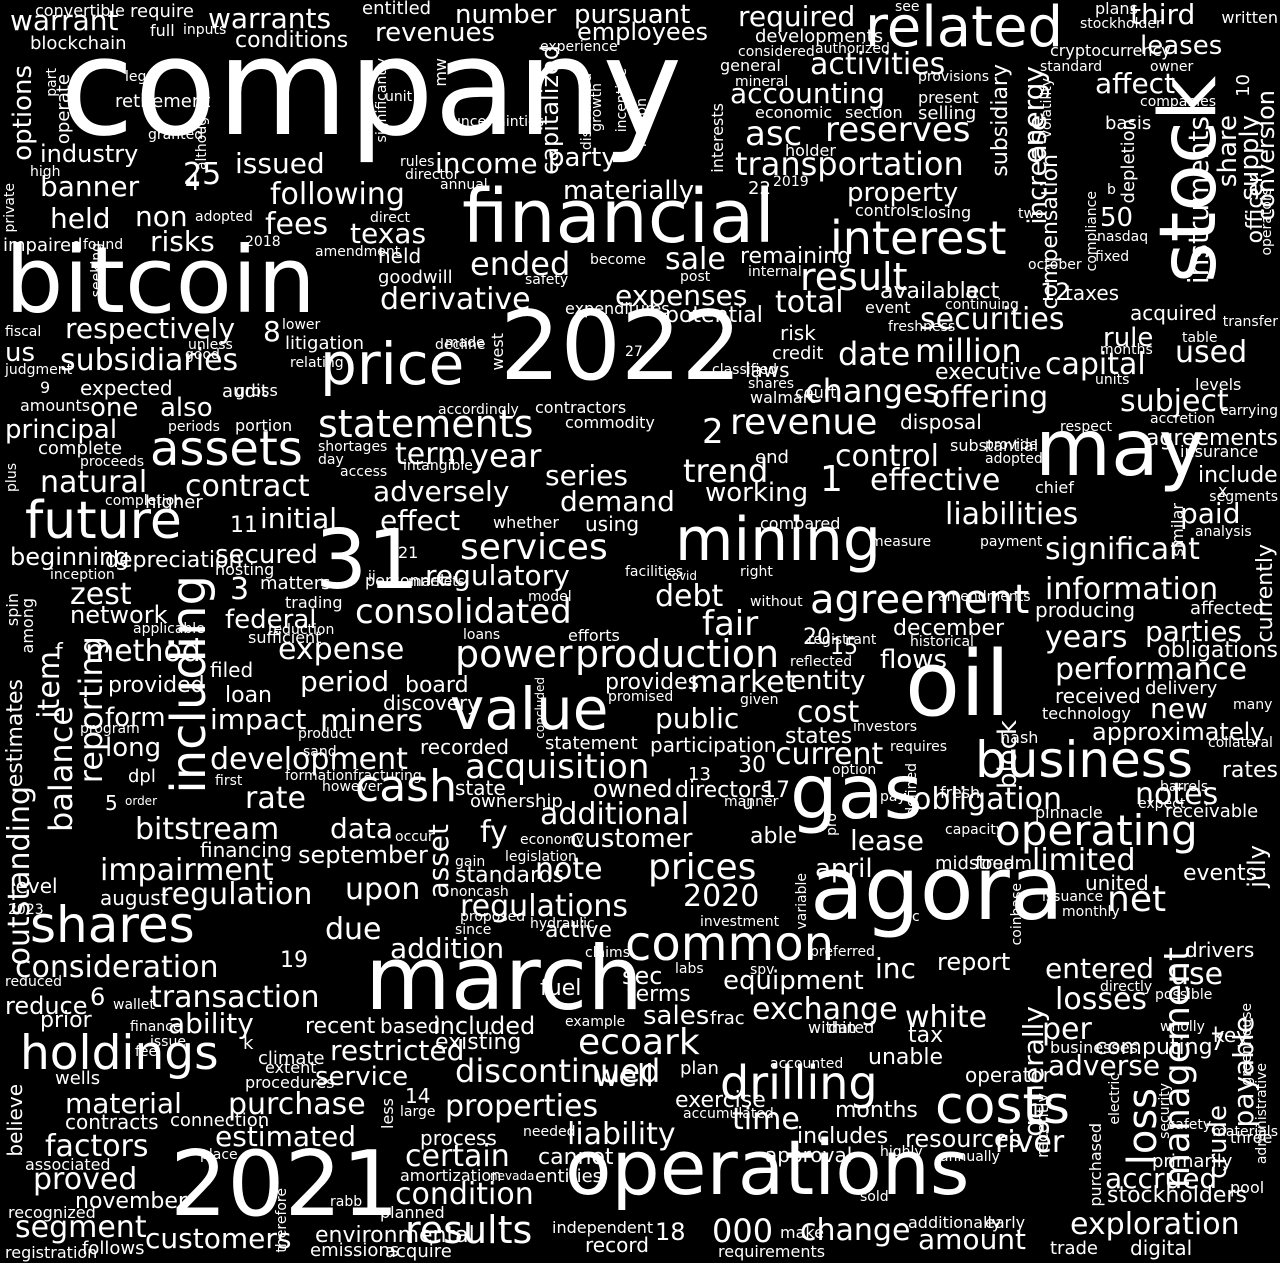  I want to click on cloud-word: bitstream, so click(207, 829).